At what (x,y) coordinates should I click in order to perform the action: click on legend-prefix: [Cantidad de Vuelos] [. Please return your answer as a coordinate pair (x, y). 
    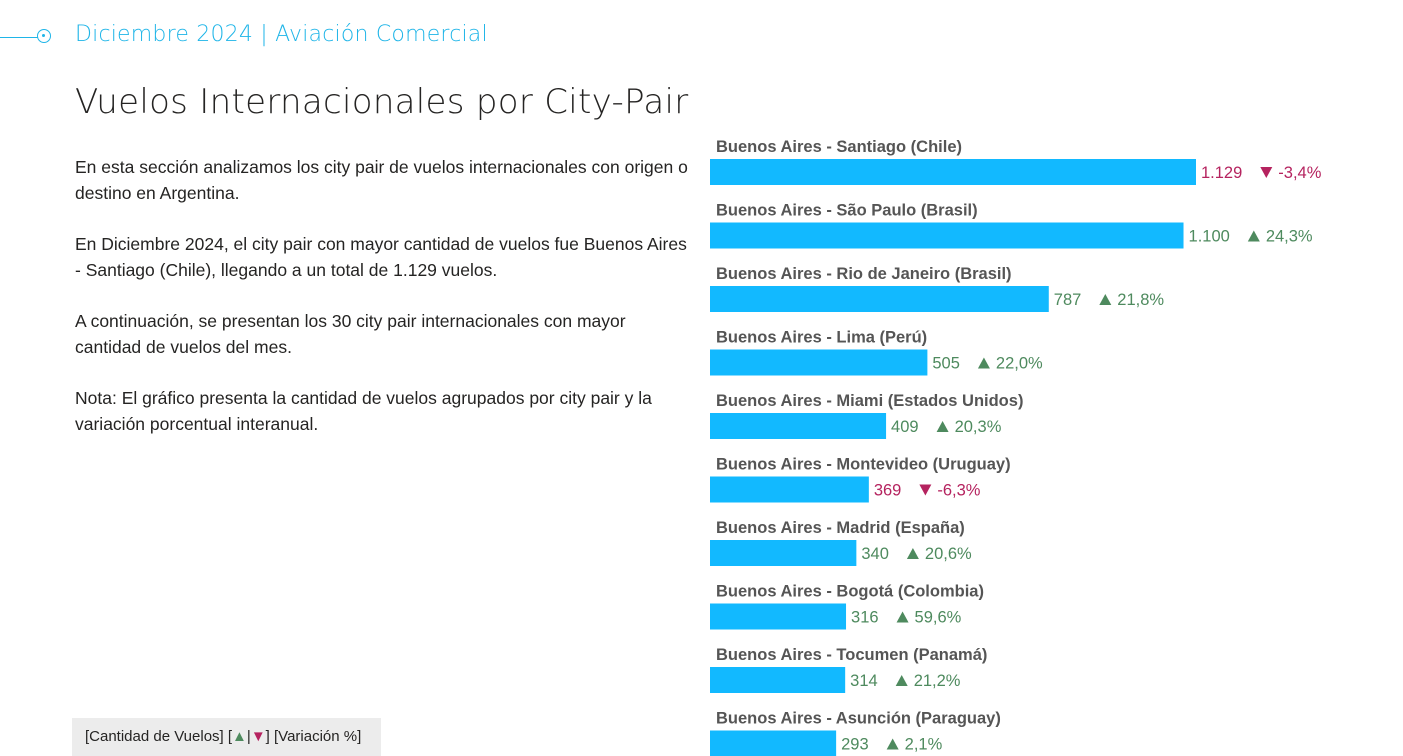
    Looking at the image, I should click on (159, 736).